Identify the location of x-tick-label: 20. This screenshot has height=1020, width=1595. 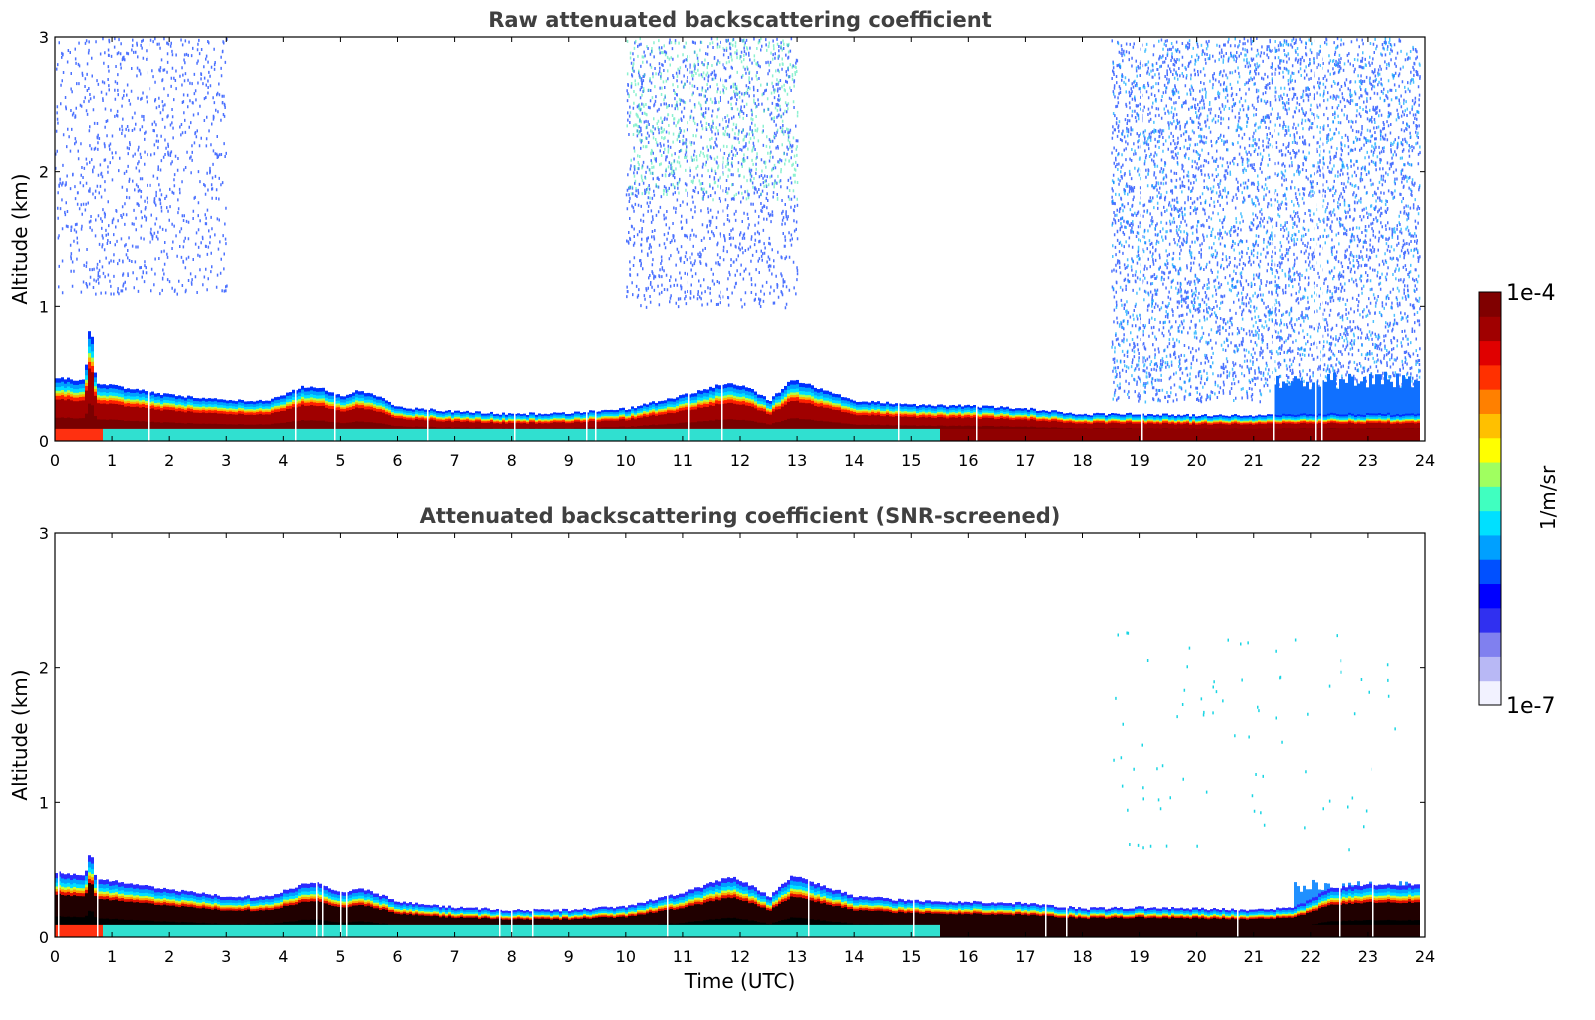
(1196, 956).